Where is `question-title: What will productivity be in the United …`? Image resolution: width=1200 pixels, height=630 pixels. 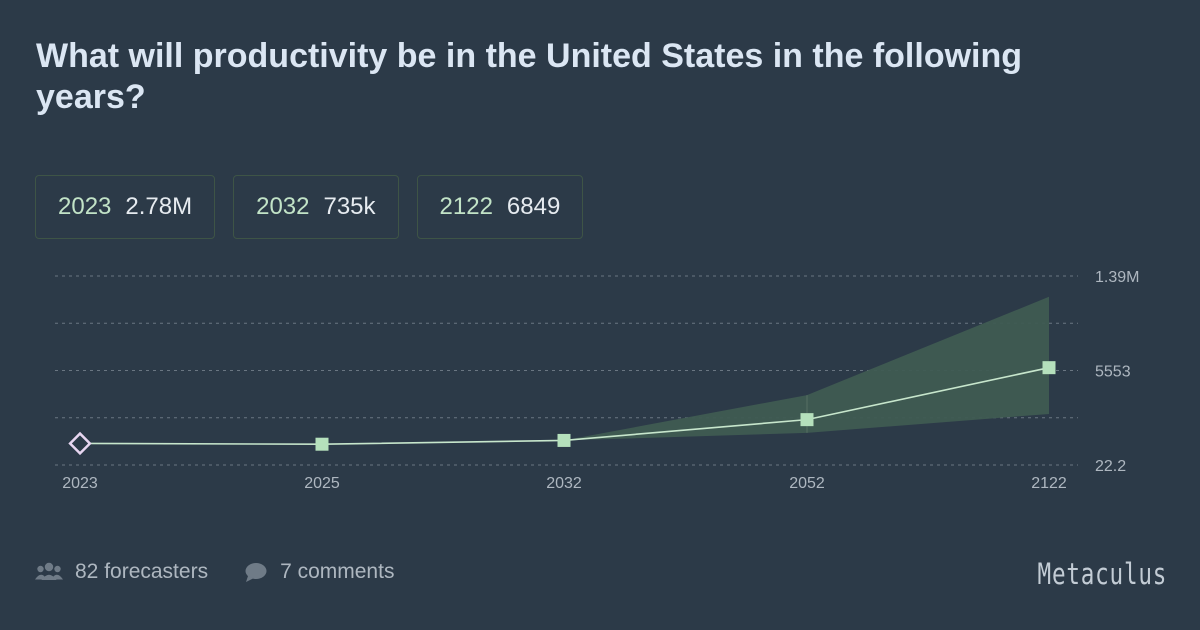
question-title: What will productivity be in the United … is located at coordinates (529, 76).